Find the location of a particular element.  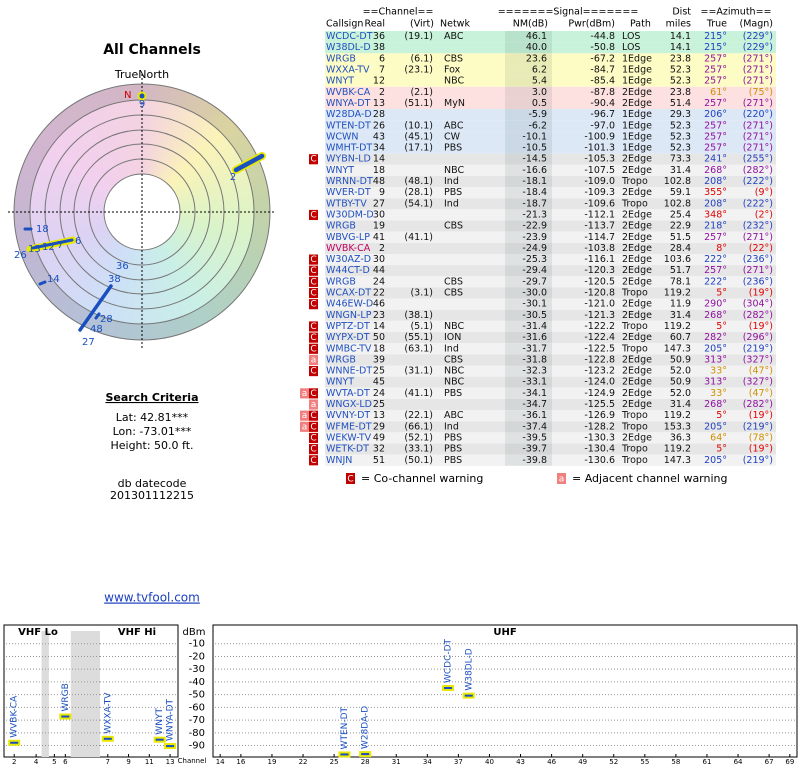

cell-az: 290° is located at coordinates (715, 304).